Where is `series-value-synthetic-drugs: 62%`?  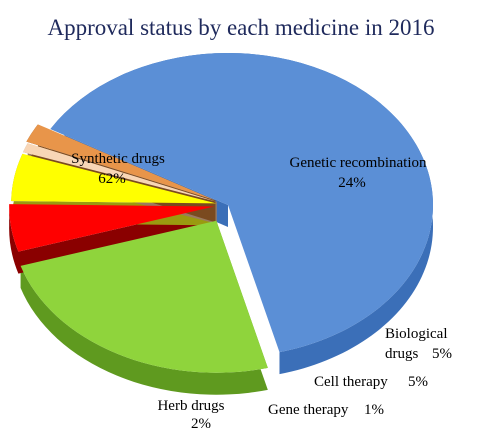 series-value-synthetic-drugs: 62% is located at coordinates (112, 179).